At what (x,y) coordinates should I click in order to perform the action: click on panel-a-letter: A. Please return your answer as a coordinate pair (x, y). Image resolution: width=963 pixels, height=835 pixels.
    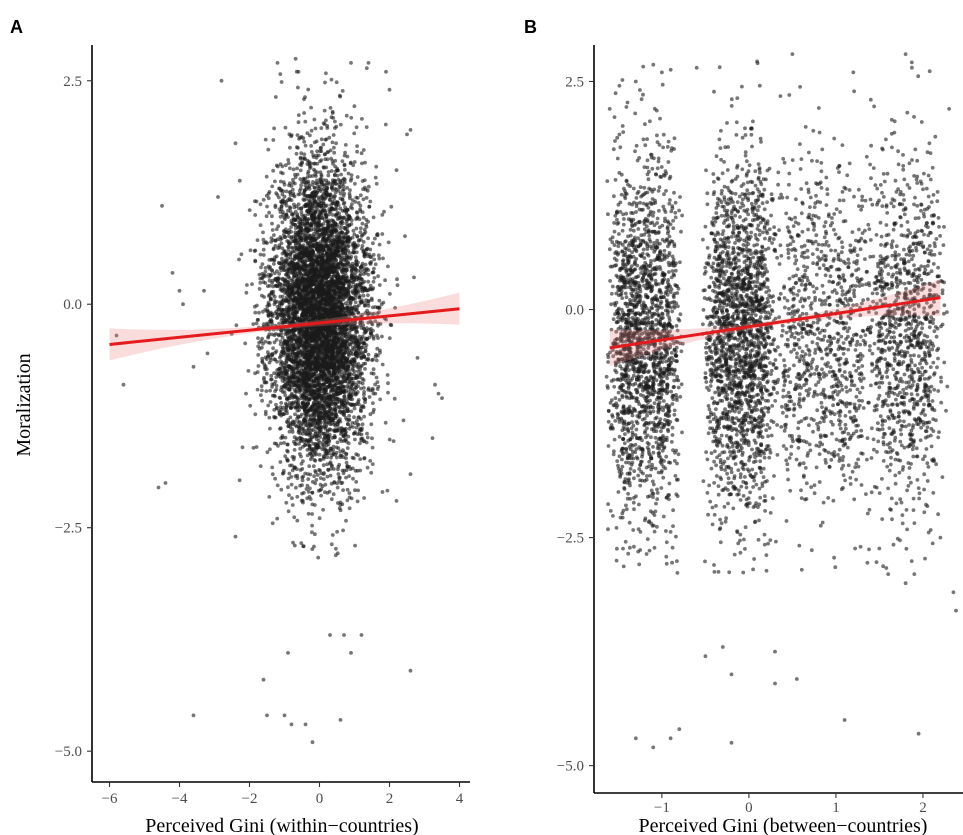
    Looking at the image, I should click on (16, 27).